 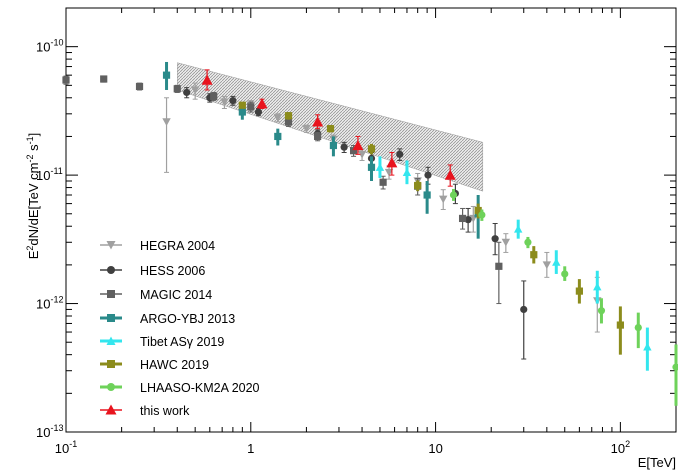 I want to click on x-tick-label: 10², so click(x=620, y=447).